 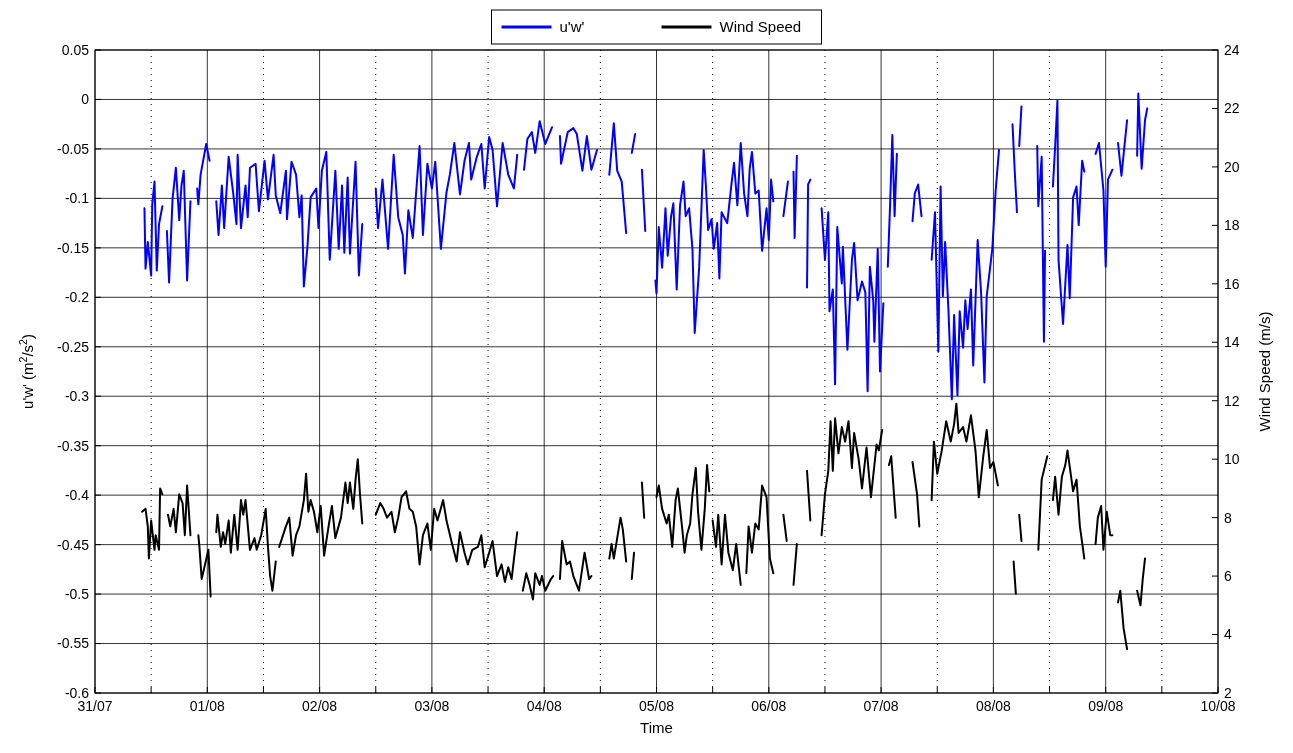 I want to click on y2-tick-label: 4, so click(x=1228, y=634).